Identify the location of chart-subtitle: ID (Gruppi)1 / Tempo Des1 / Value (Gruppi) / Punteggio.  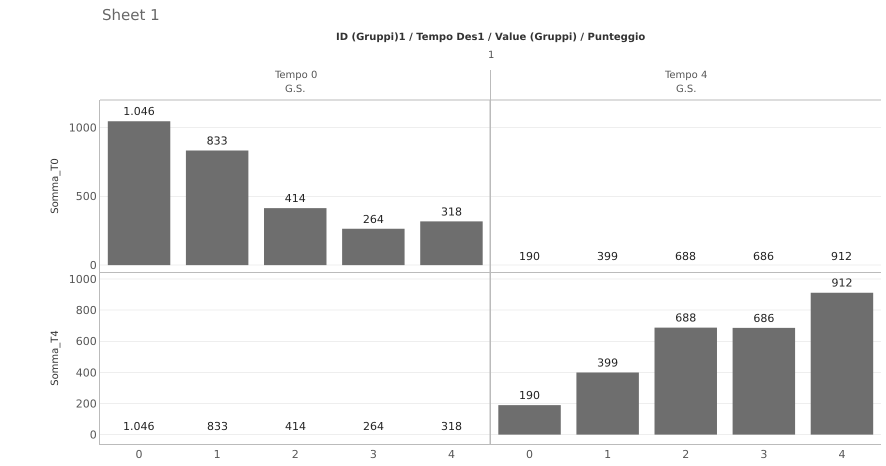
(491, 37).